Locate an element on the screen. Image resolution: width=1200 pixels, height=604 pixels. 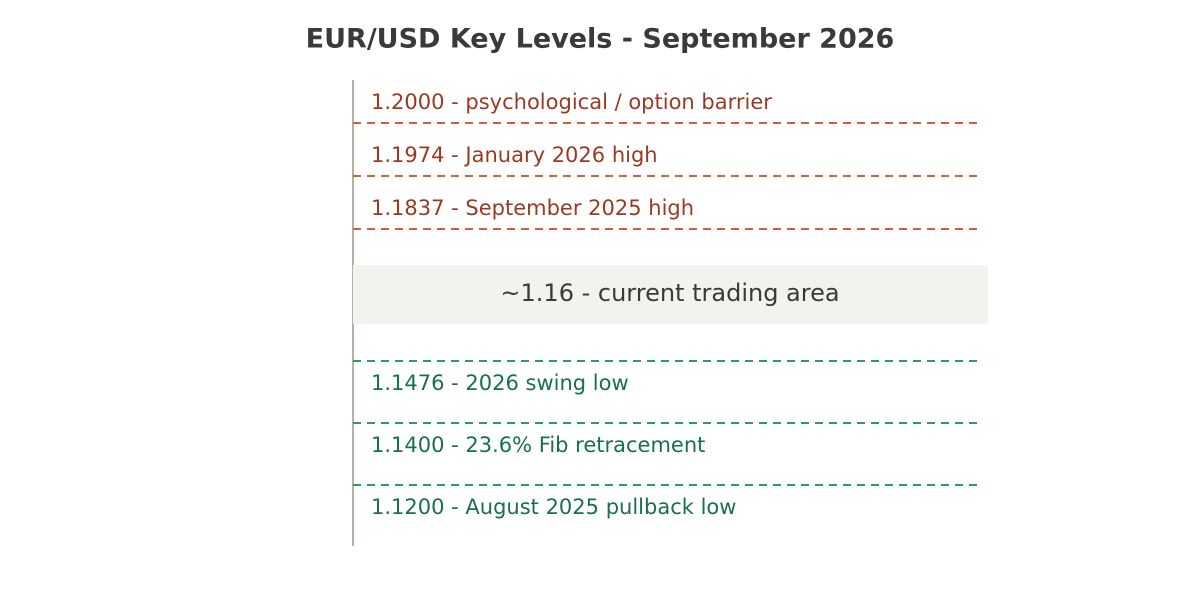
resistance-label: 1.1837 - September 2025 high is located at coordinates (532, 208).